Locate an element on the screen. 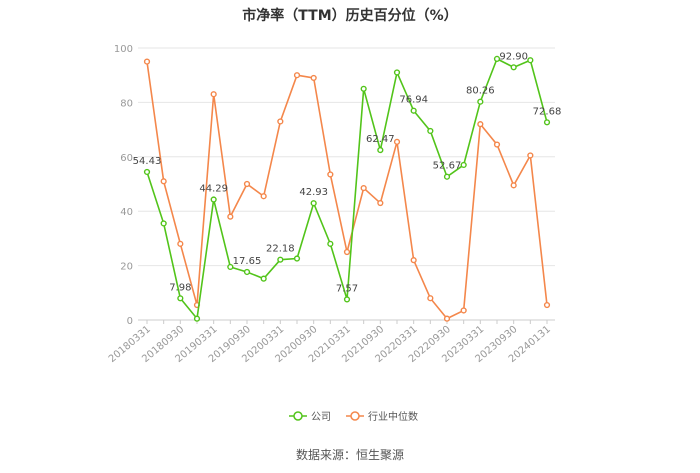 The height and width of the screenshot is (473, 700). data-label-8: 22.18 is located at coordinates (280, 249).